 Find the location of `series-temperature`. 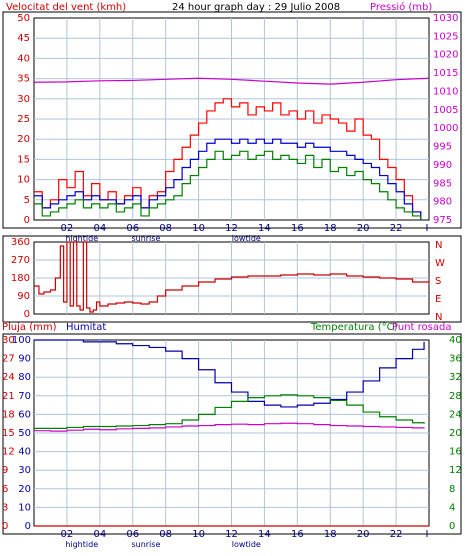

series-temperature is located at coordinates (229, 411).